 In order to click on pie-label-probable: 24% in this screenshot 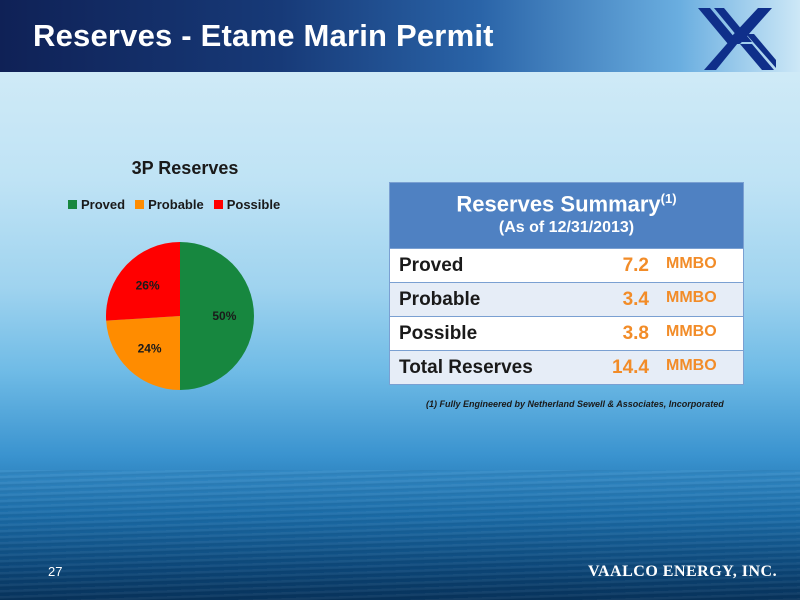, I will do `click(150, 348)`.